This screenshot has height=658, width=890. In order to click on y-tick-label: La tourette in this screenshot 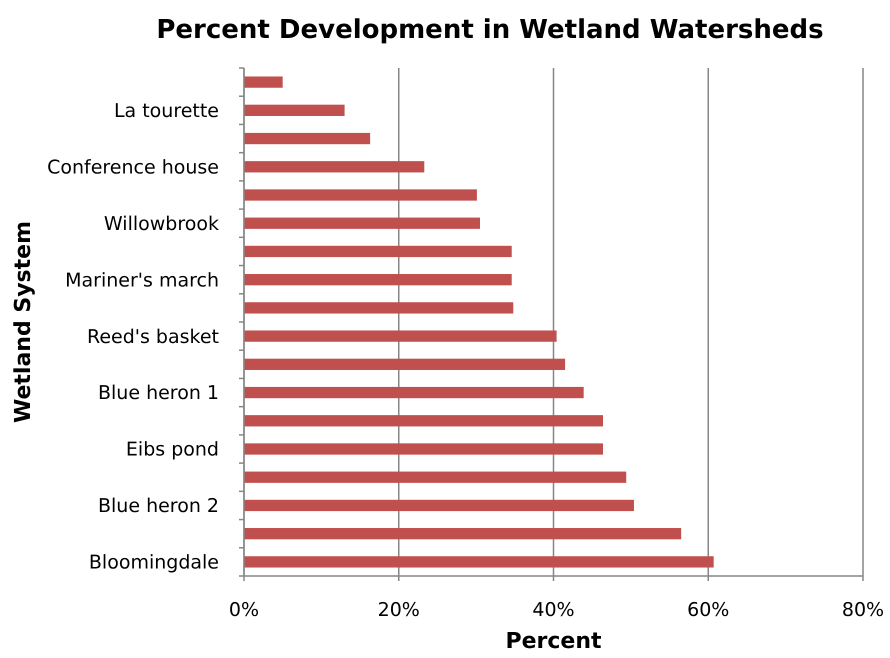, I will do `click(166, 111)`.